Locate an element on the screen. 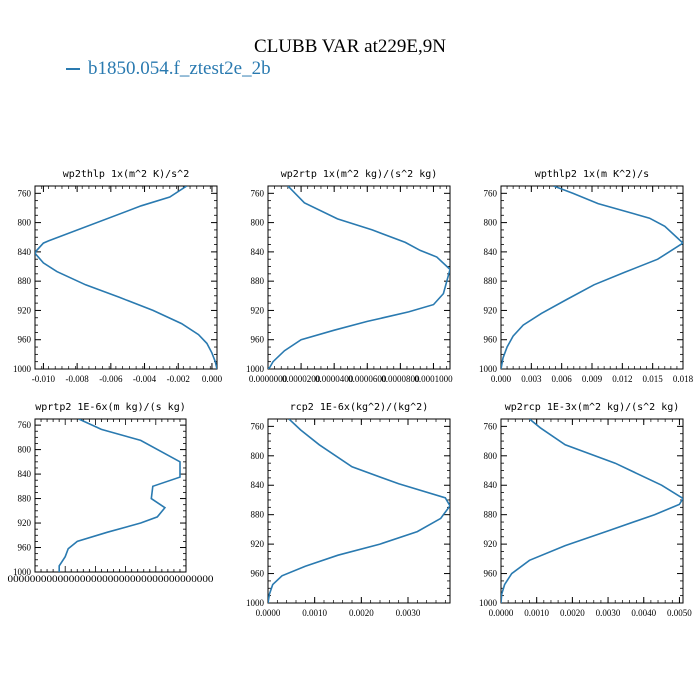 The width and height of the screenshot is (700, 700). x-tick-label: 0.0000800 is located at coordinates (400, 379).